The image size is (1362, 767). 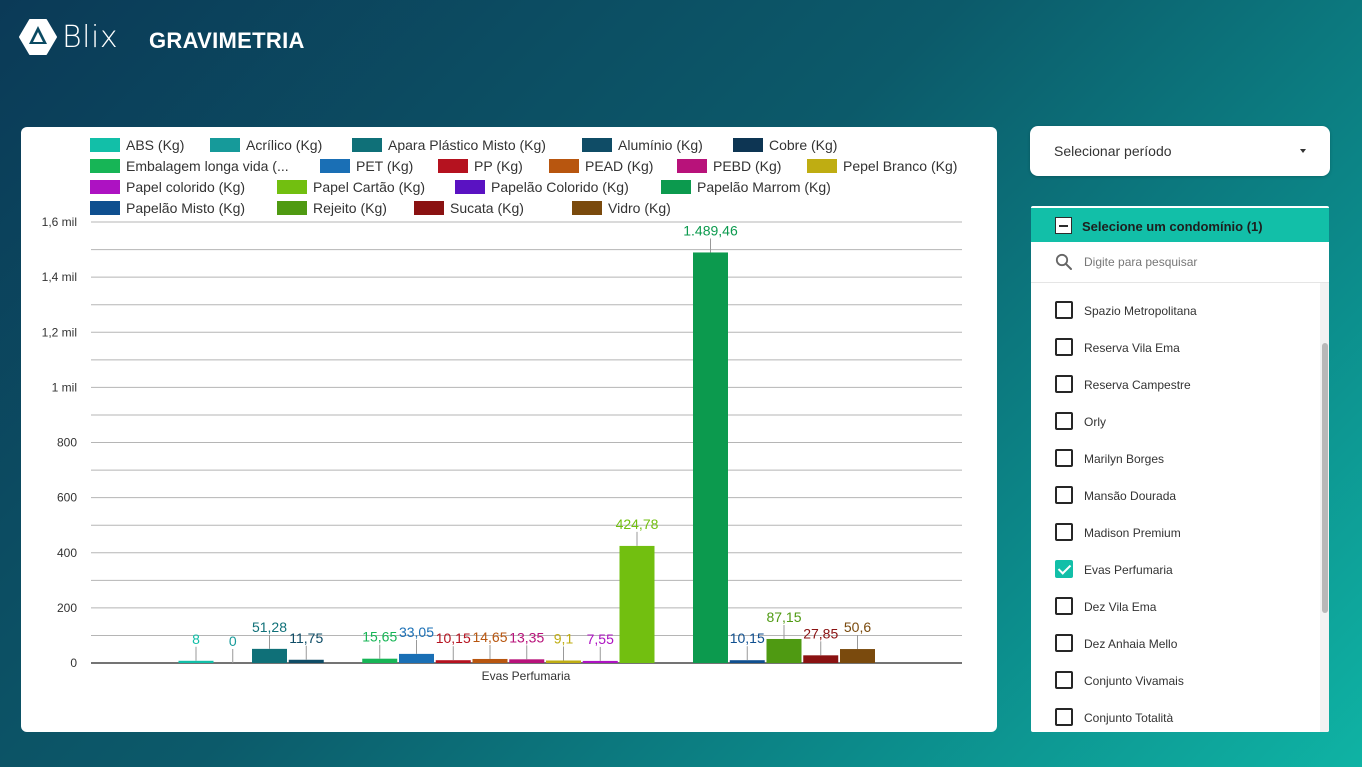 What do you see at coordinates (1137, 385) in the screenshot?
I see `condominium-label: Reserva Campestre` at bounding box center [1137, 385].